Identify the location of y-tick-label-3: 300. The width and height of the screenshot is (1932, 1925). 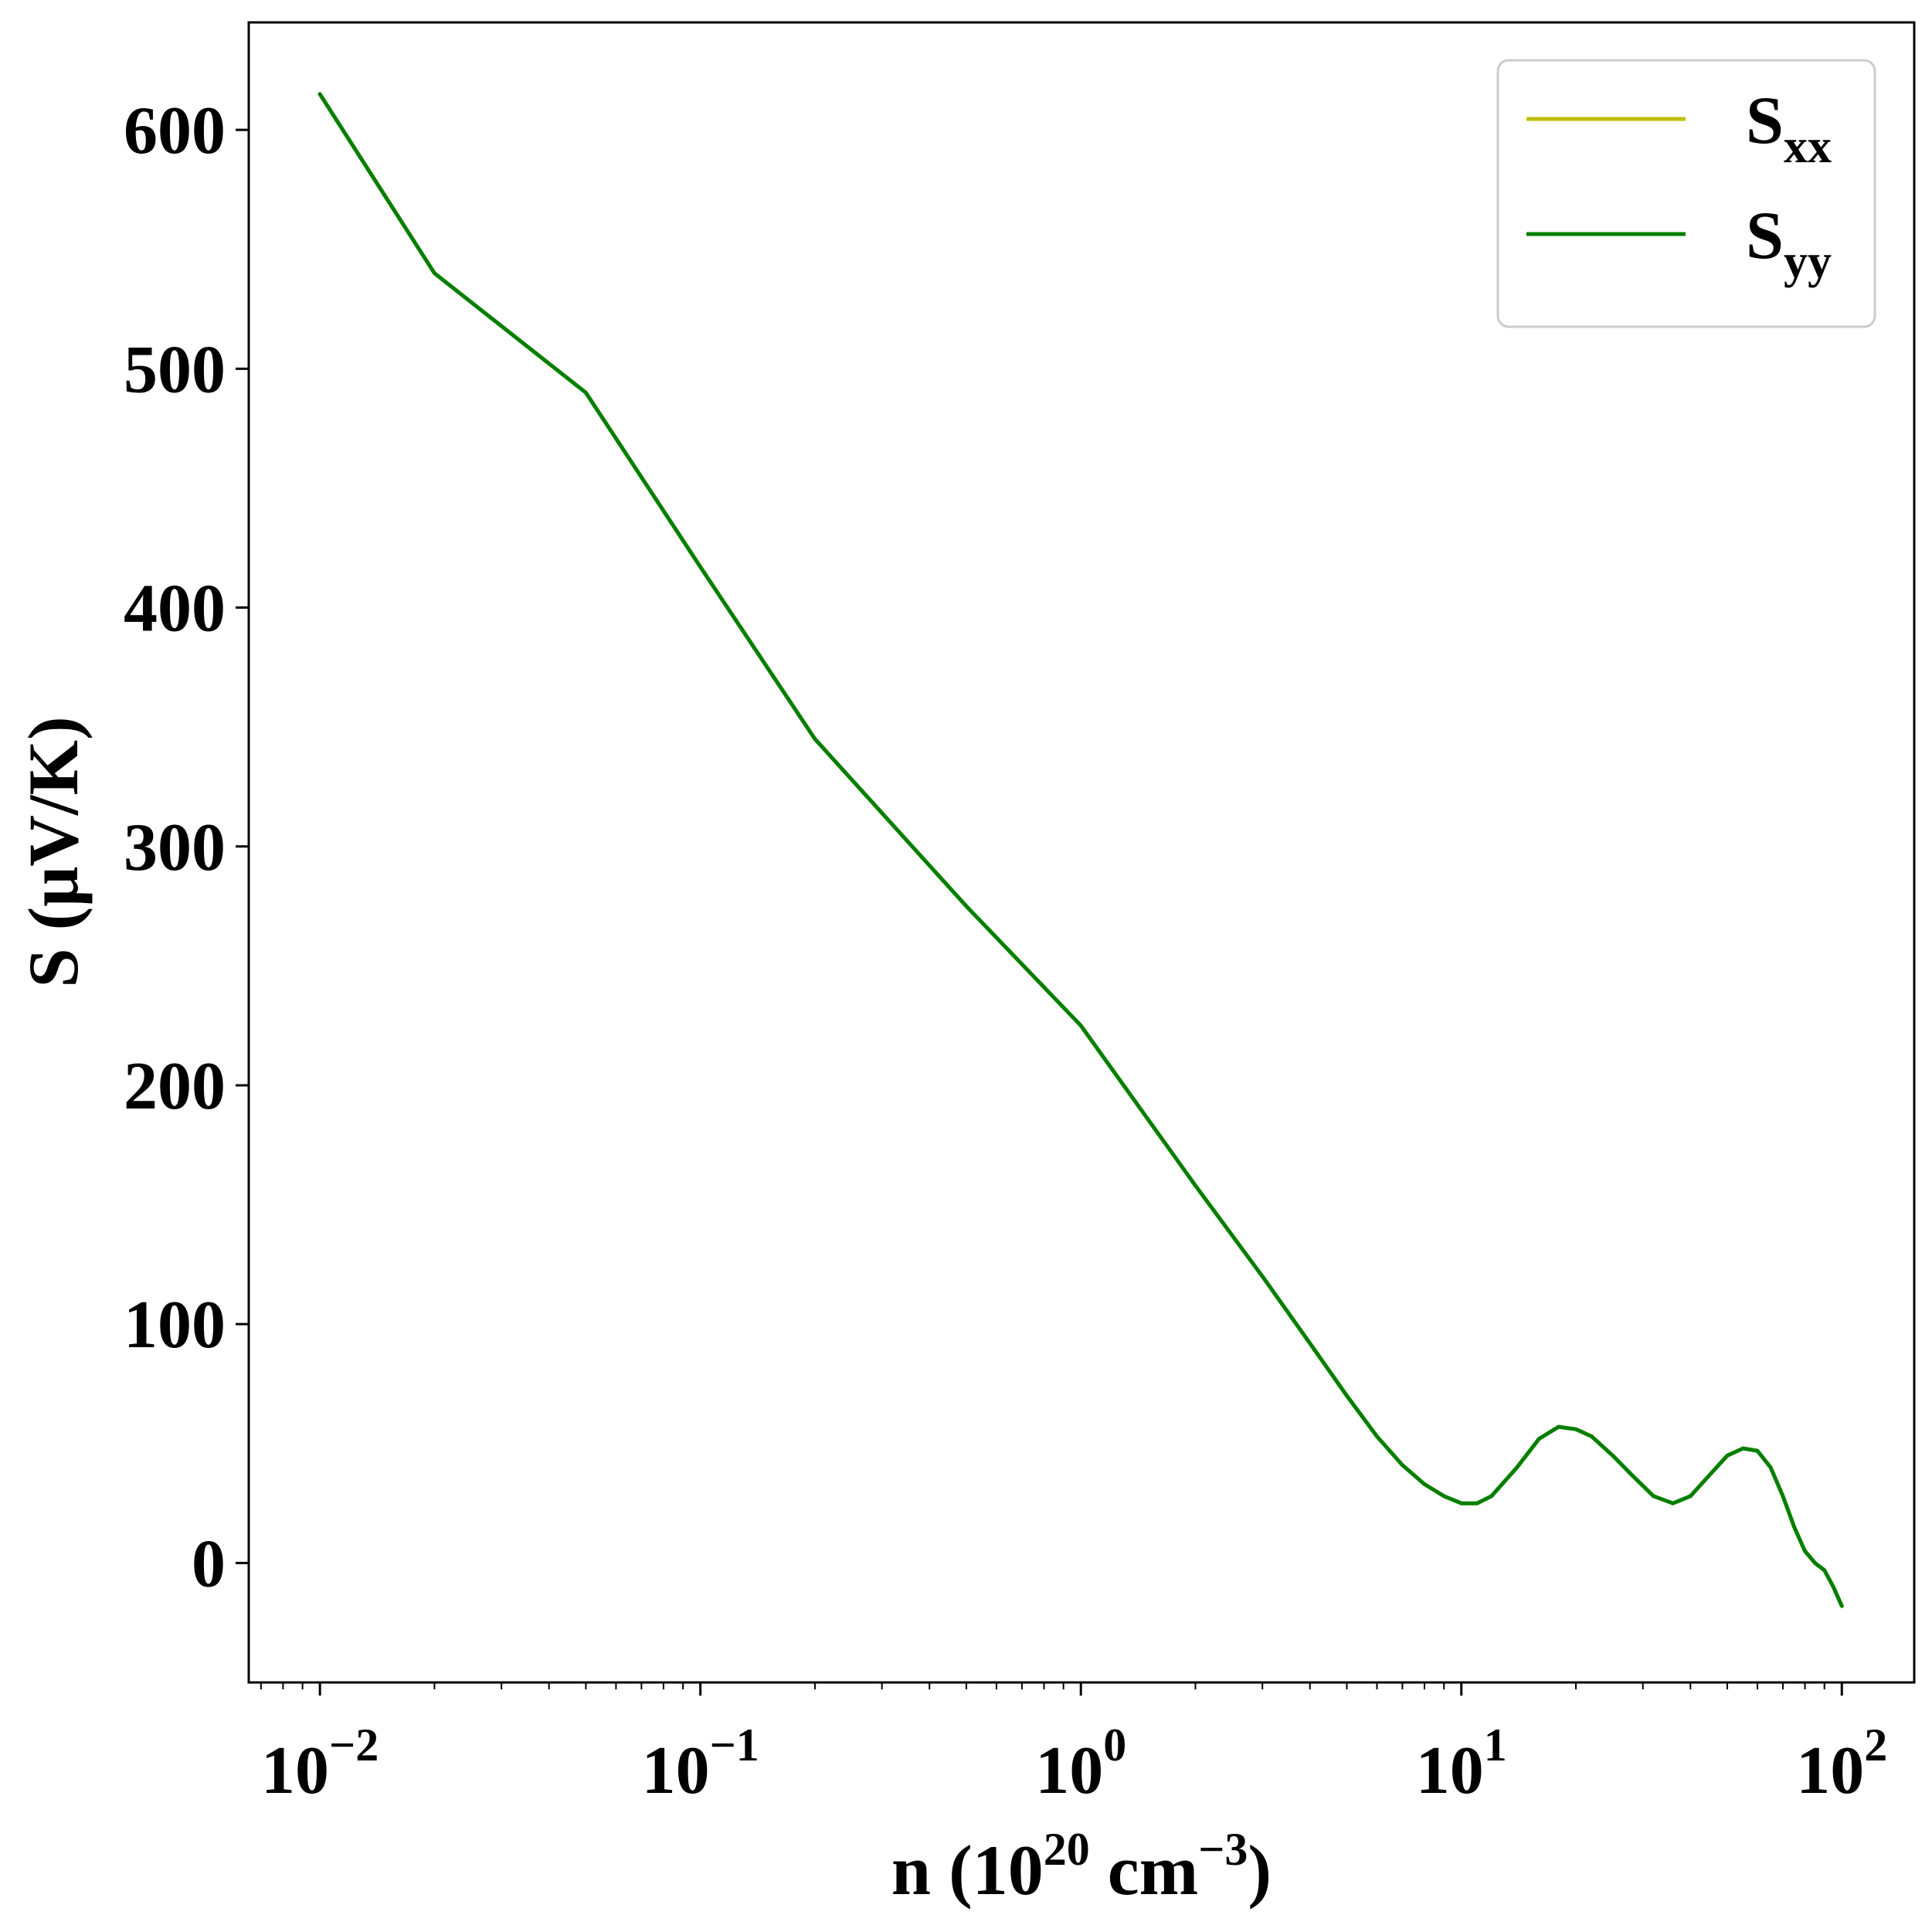
(175, 847).